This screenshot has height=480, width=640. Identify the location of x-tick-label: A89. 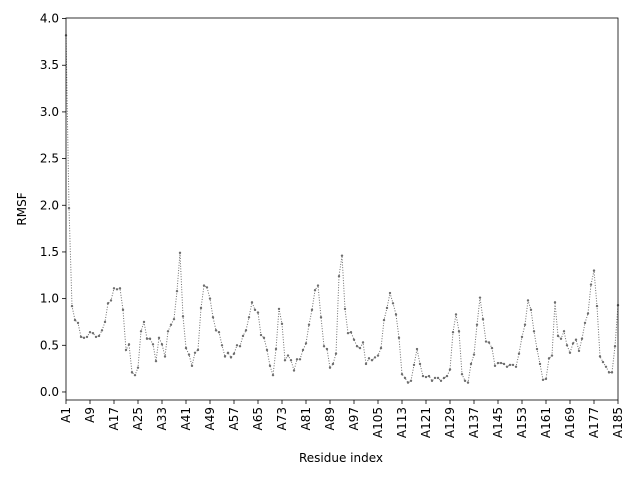
(330, 418).